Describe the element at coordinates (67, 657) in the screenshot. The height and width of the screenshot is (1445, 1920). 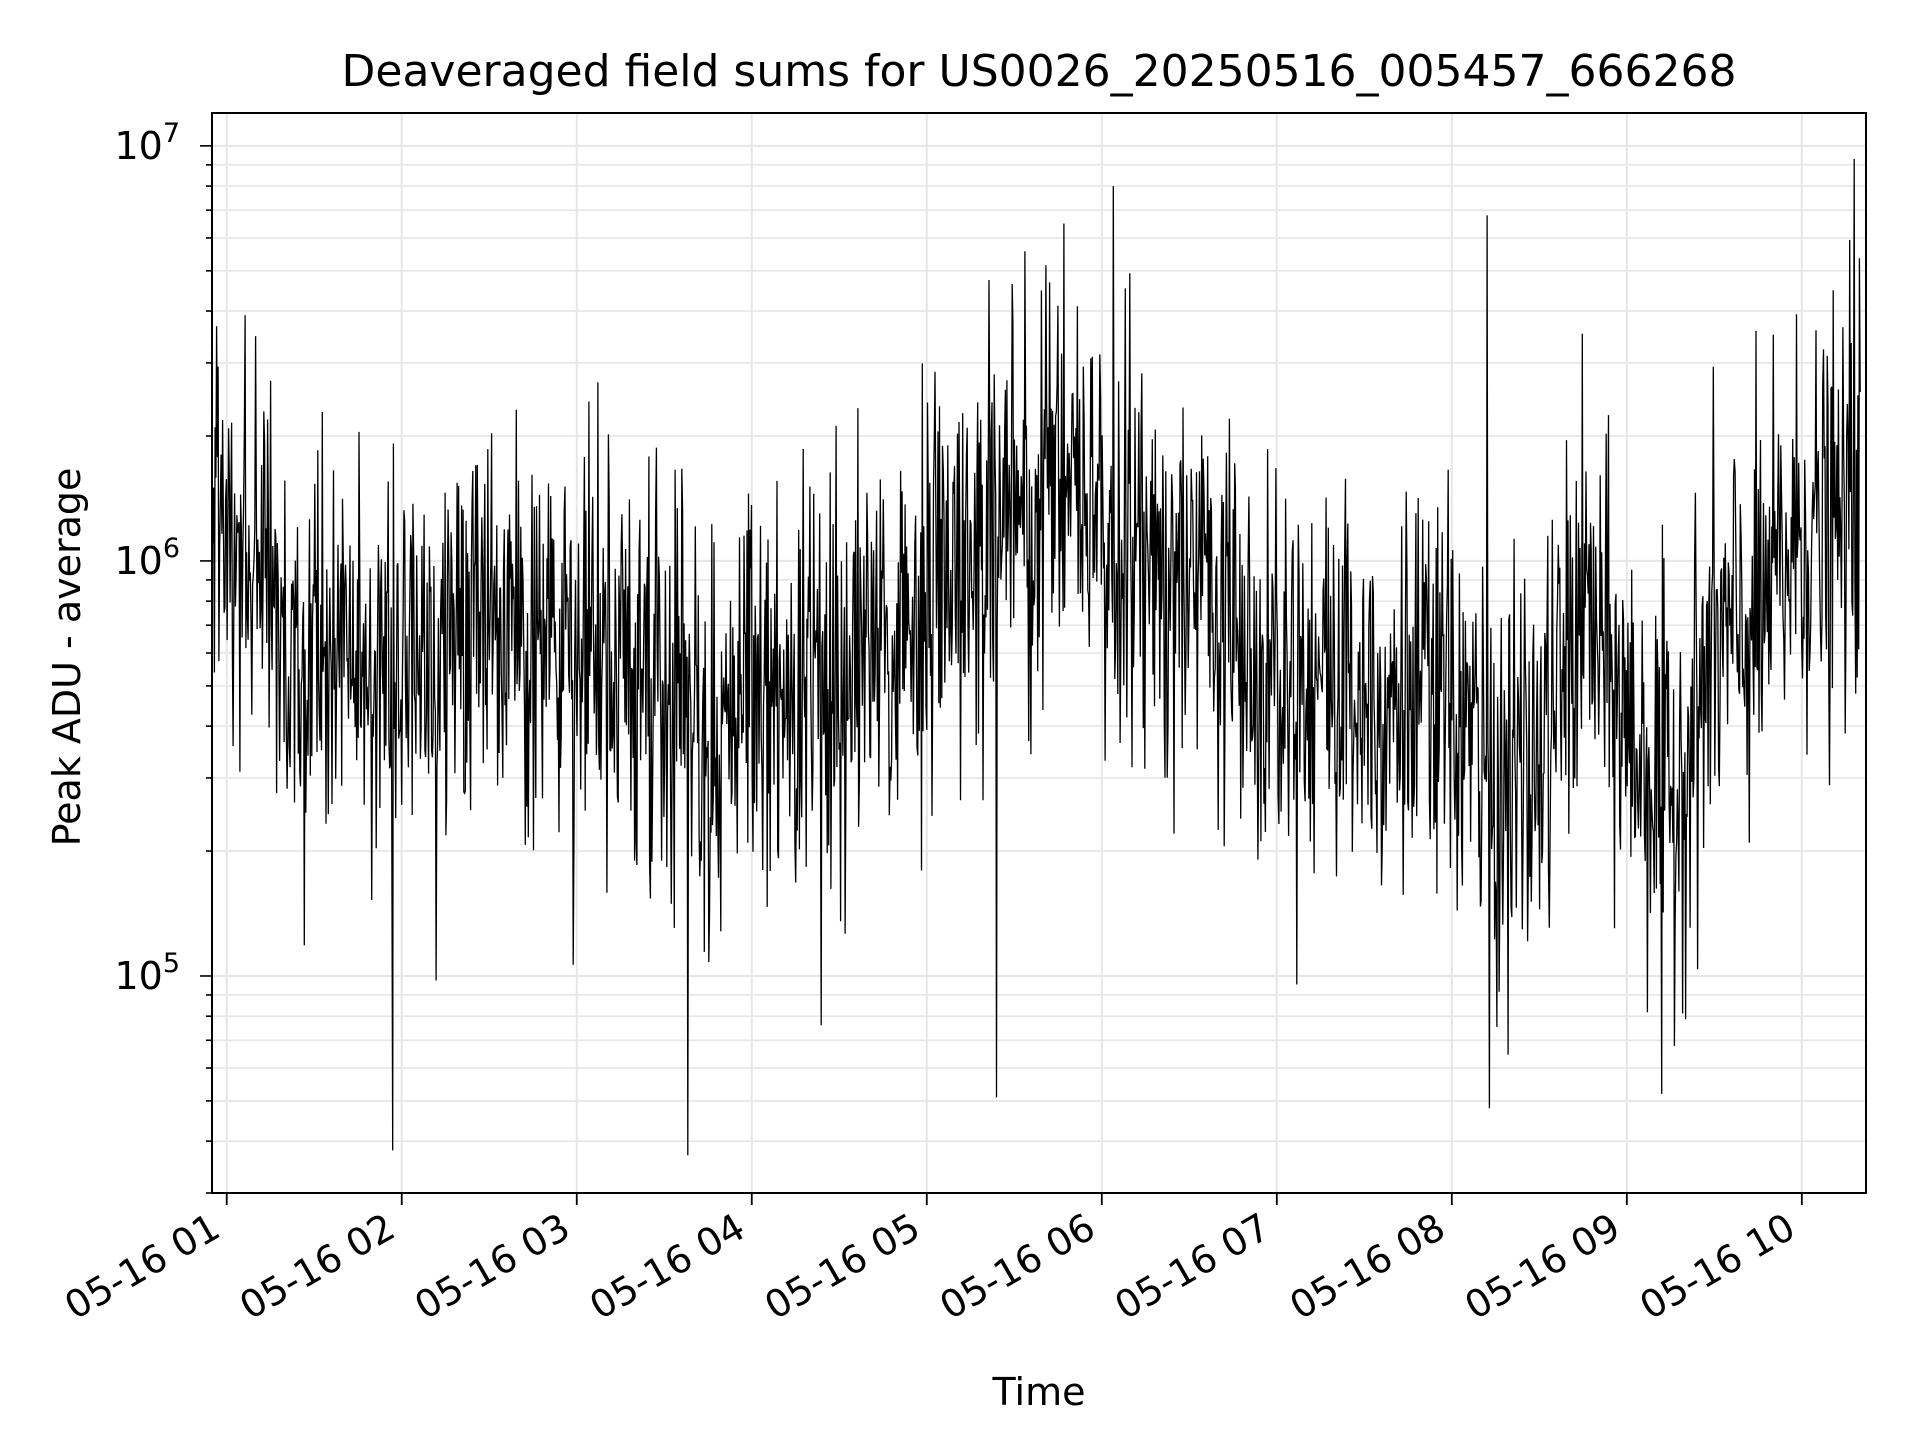
I see `y-axis-label: Peak ADU - average` at that location.